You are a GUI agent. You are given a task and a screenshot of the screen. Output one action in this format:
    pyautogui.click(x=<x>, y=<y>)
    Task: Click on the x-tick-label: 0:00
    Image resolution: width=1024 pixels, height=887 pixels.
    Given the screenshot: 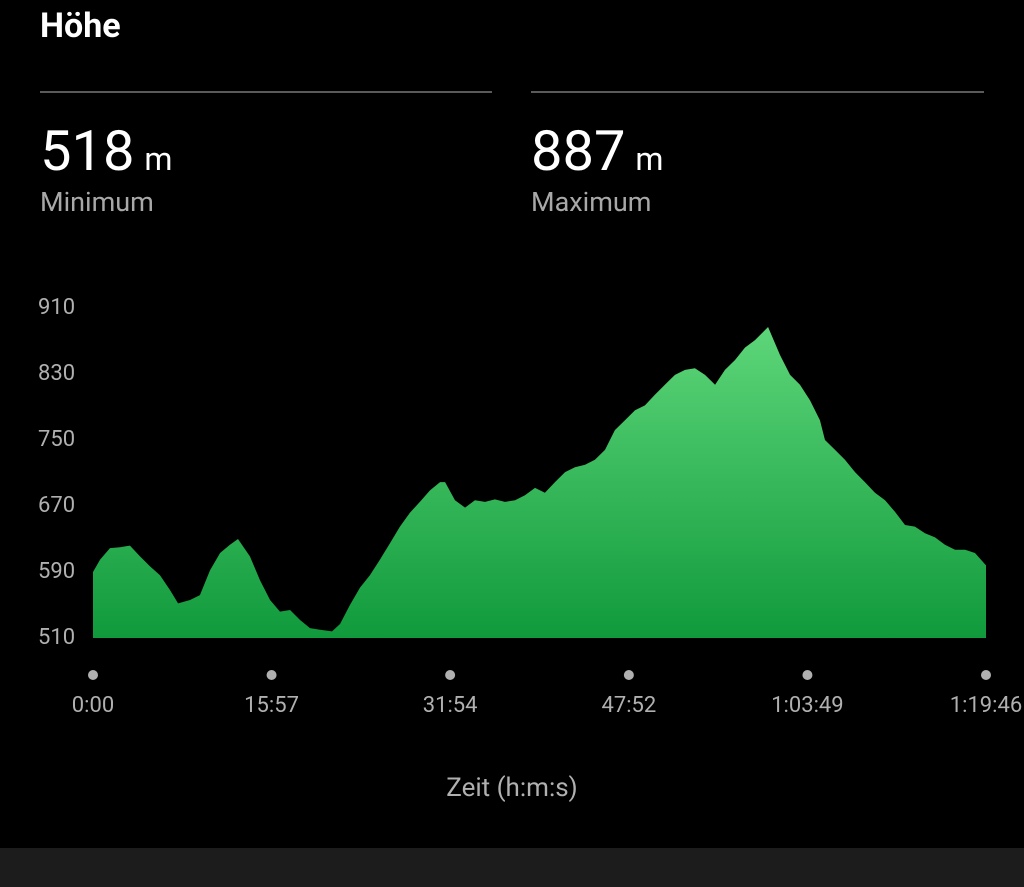 What is the action you would take?
    pyautogui.click(x=93, y=705)
    